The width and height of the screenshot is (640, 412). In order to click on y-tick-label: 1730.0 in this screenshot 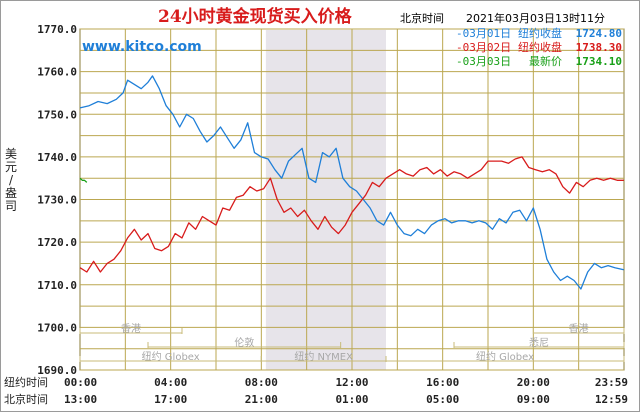, I will do `click(57, 200)`.